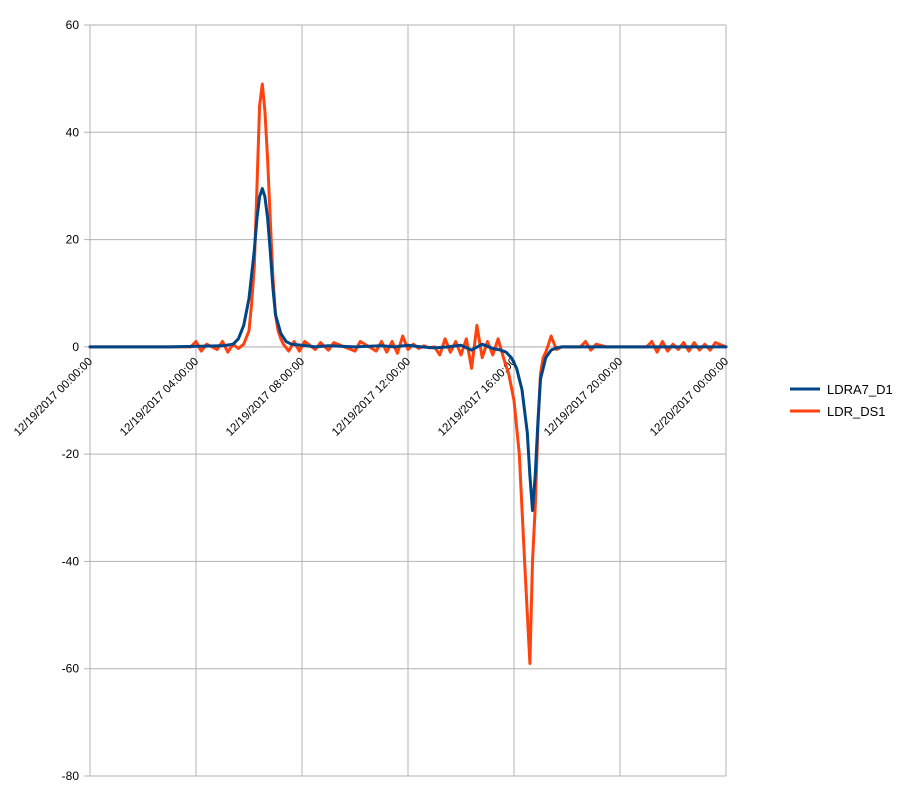 The image size is (913, 798). I want to click on y-tick-labels: 60 40 20 0 -20 -40 -60 -80, so click(71, 400).